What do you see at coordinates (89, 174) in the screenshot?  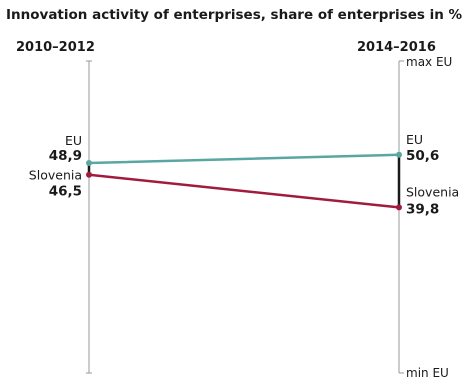 I see `data-point-slovenia-left` at bounding box center [89, 174].